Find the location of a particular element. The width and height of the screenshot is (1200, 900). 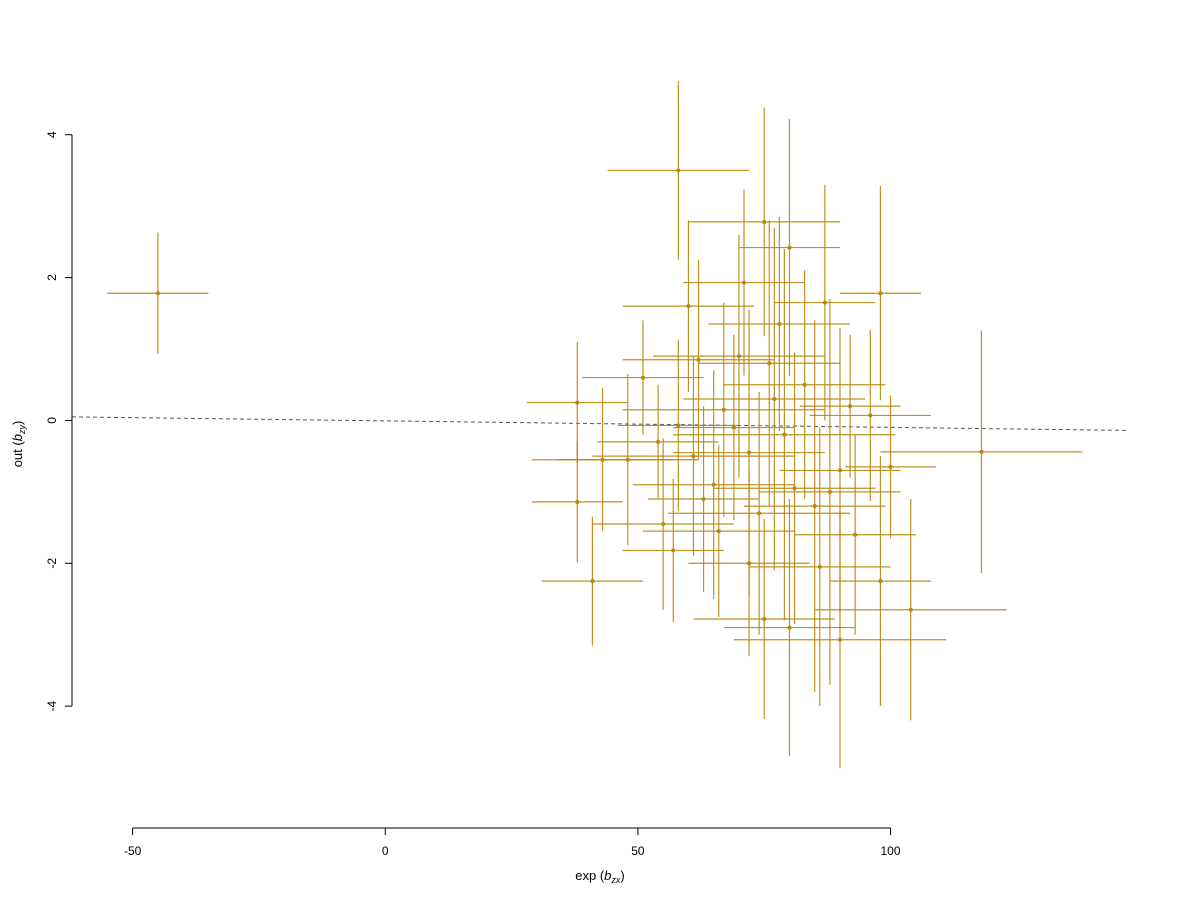

y-axis-title: out (bzy) is located at coordinates (18, 444).